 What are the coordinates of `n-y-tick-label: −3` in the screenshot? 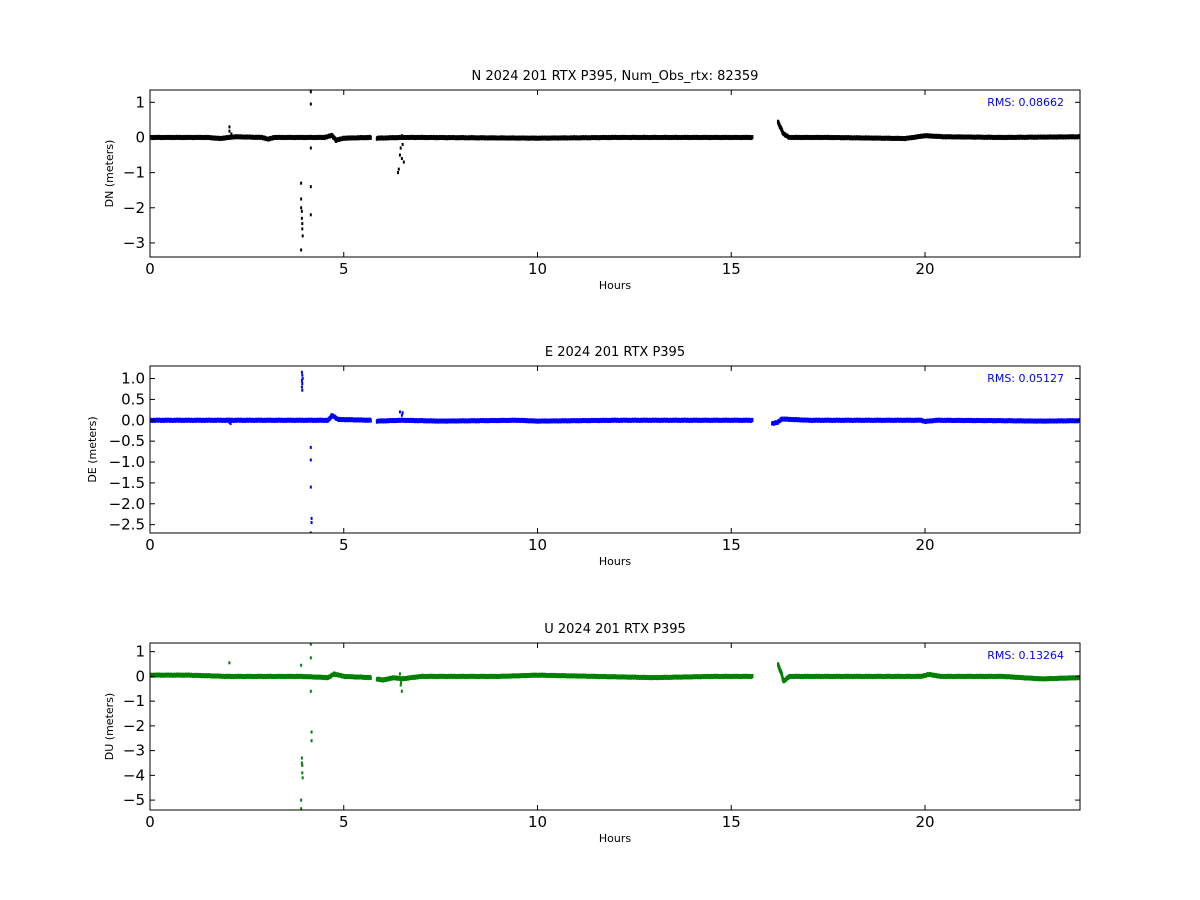 It's located at (134, 243).